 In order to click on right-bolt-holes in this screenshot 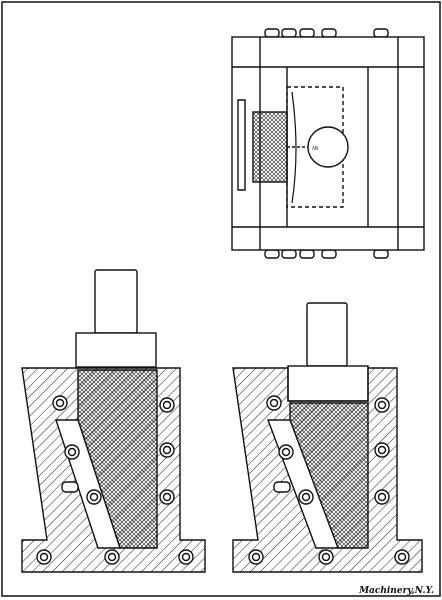, I will do `click(329, 480)`.